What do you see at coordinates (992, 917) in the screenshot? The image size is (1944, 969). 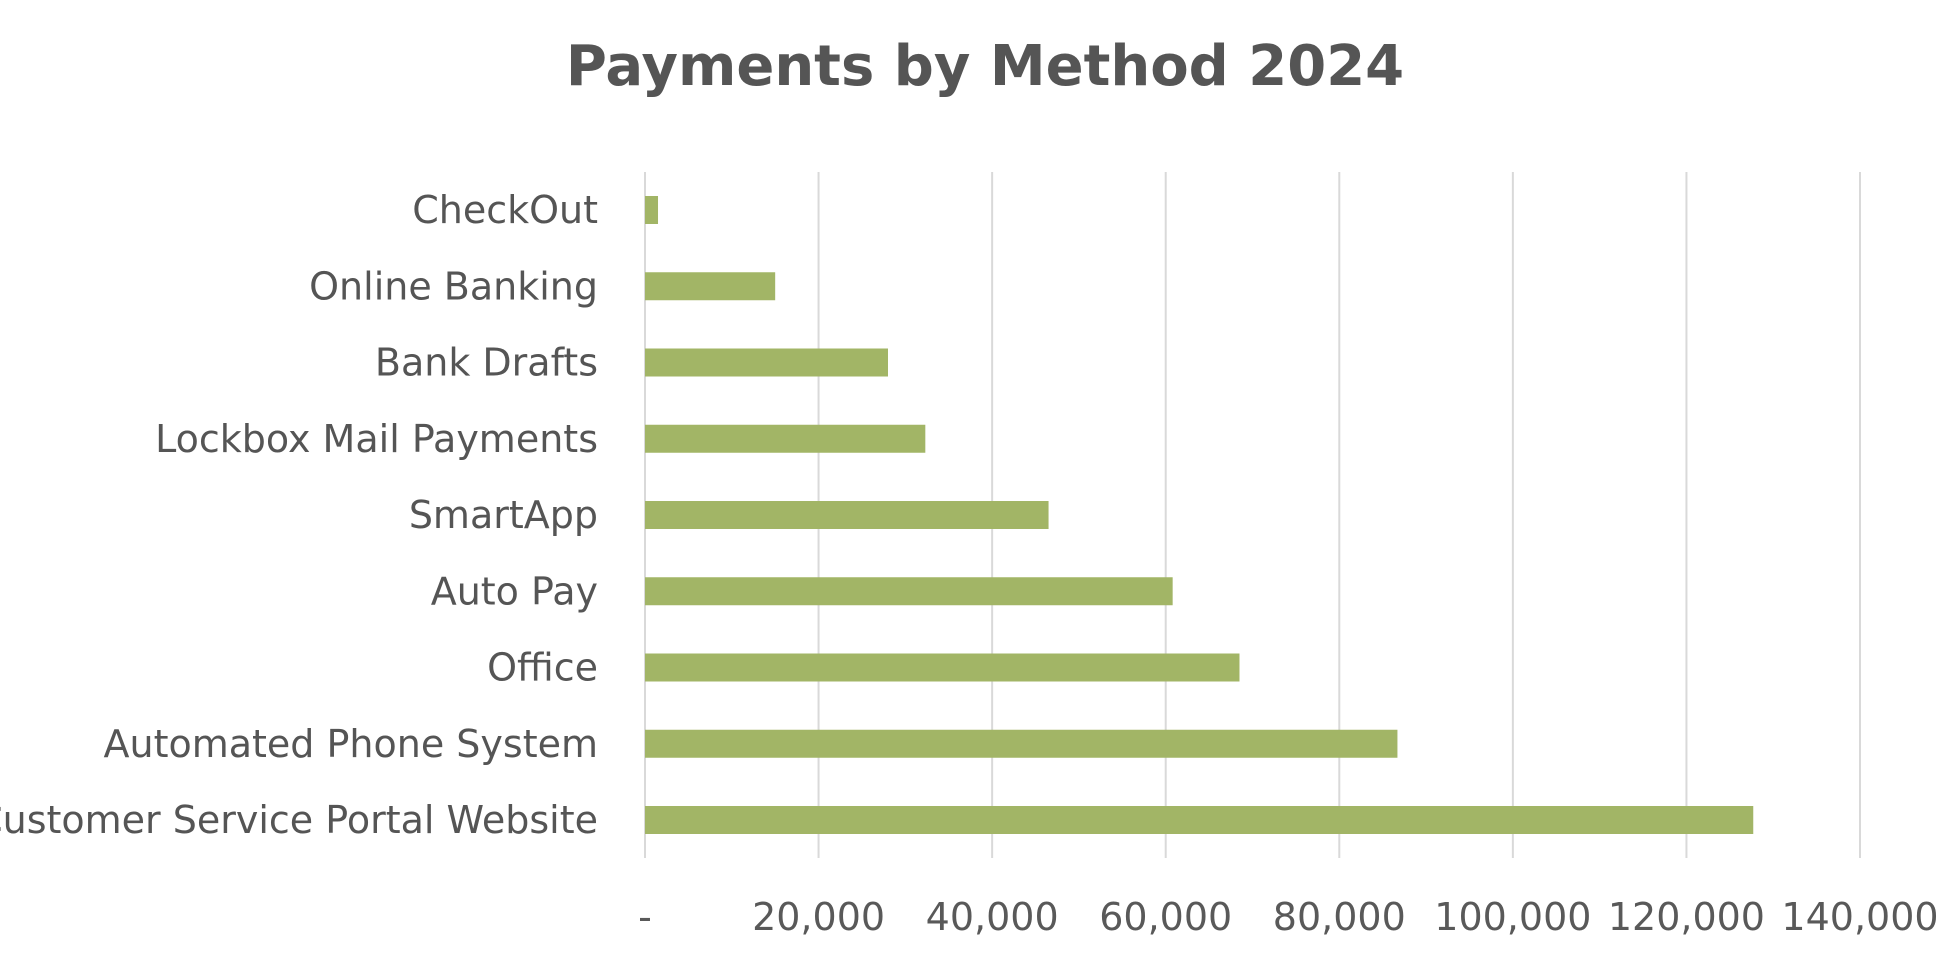 I see `x-tick-label: 40,000` at bounding box center [992, 917].